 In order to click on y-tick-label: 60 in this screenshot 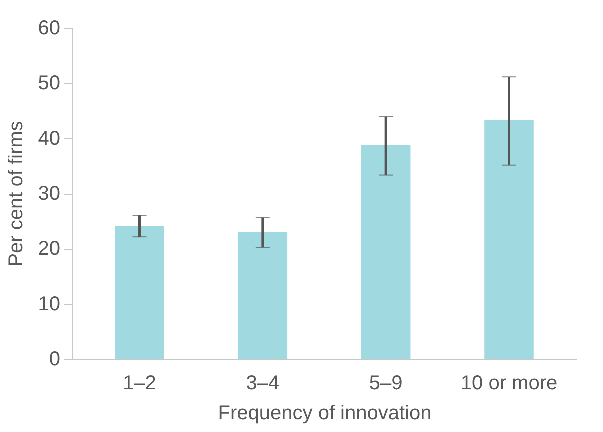, I will do `click(49, 29)`.